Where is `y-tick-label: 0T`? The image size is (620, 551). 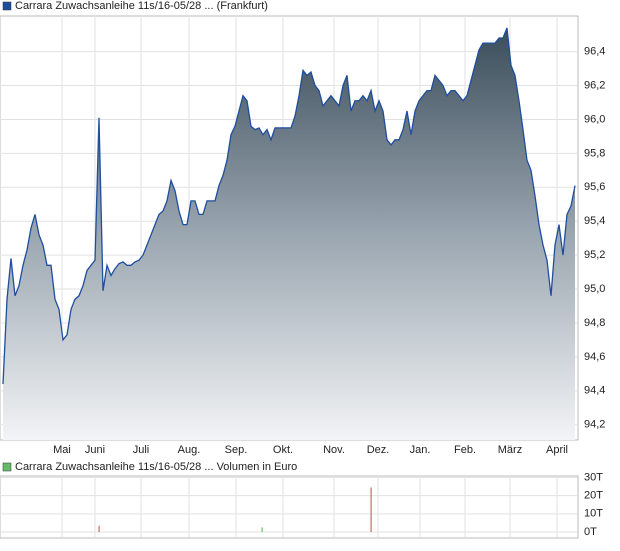
y-tick-label: 0T is located at coordinates (590, 532).